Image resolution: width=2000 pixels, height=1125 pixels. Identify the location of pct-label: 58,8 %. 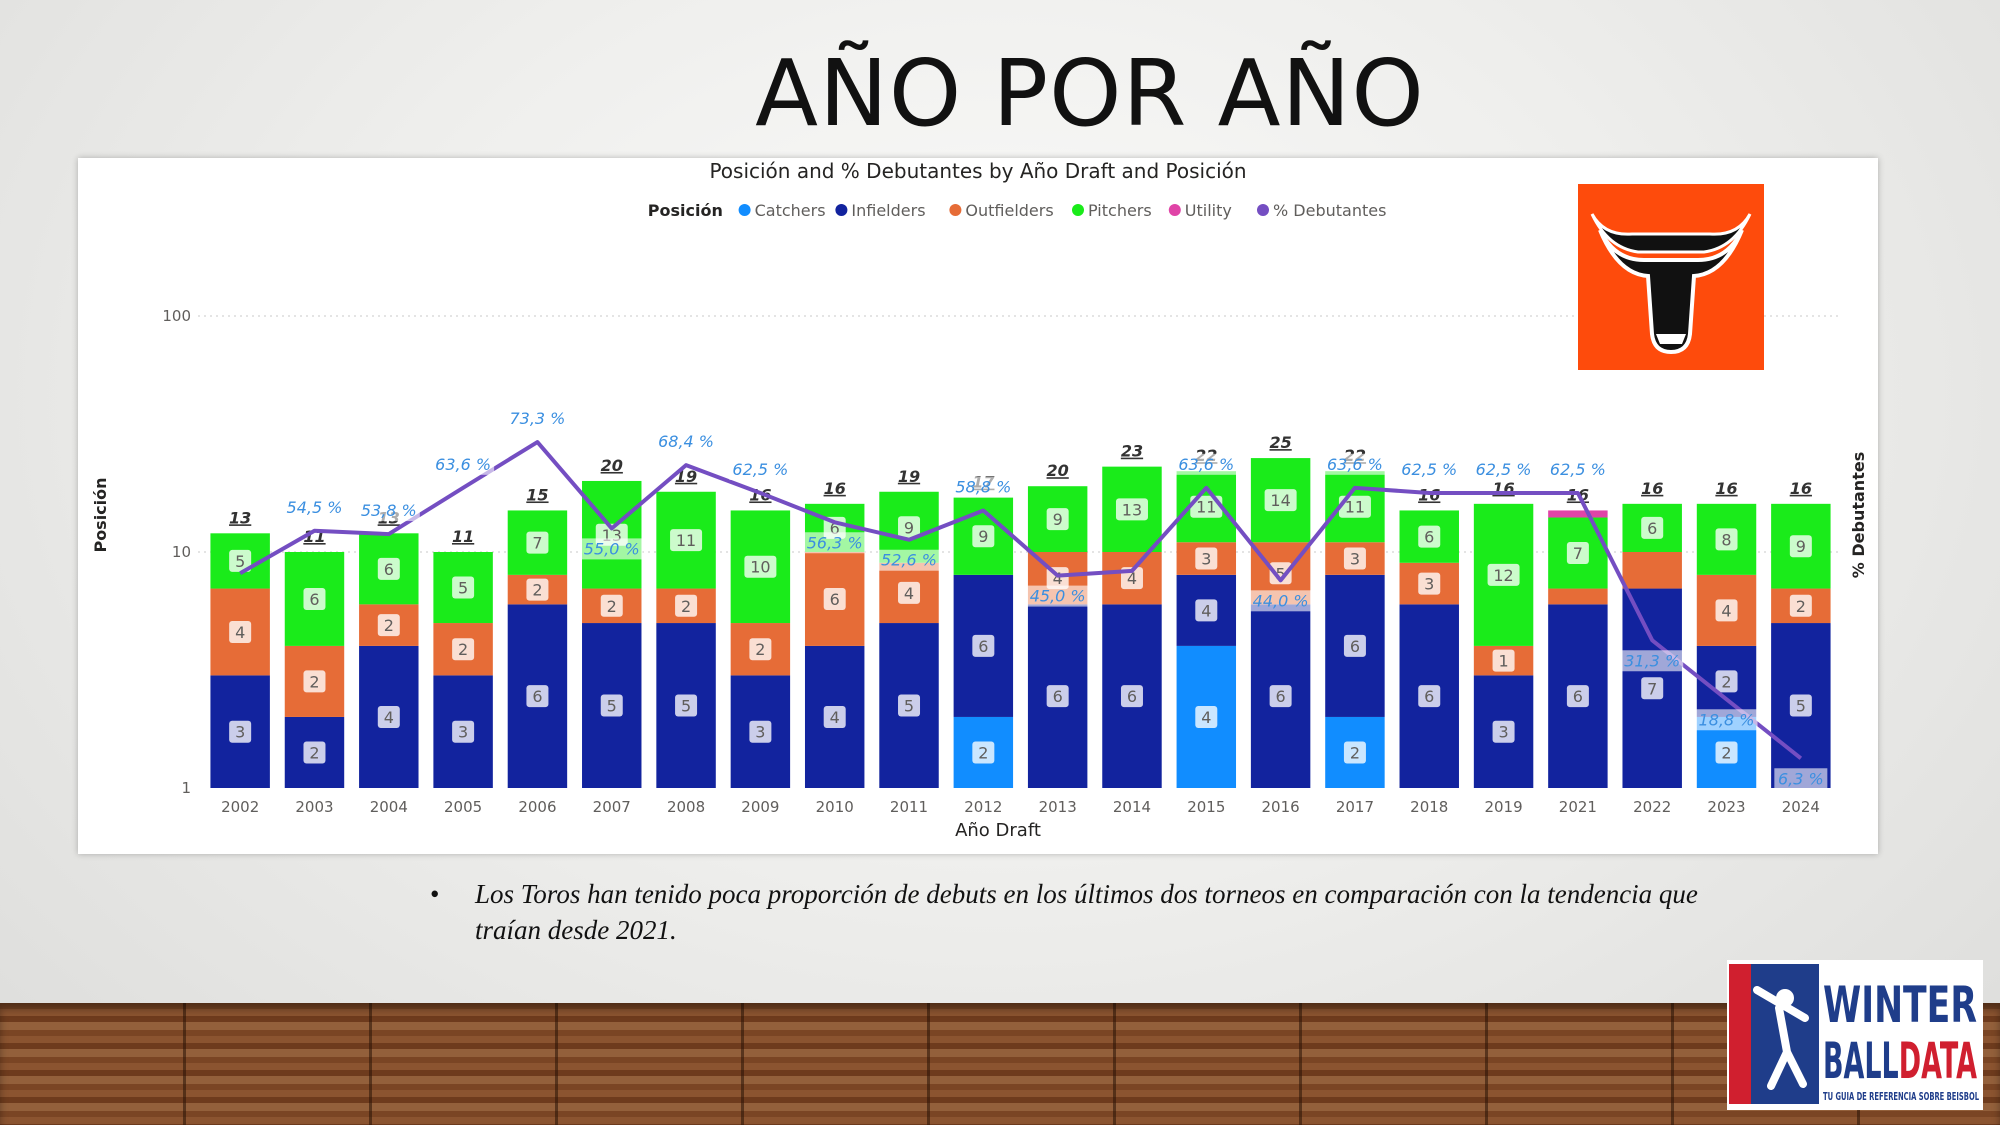
(983, 486).